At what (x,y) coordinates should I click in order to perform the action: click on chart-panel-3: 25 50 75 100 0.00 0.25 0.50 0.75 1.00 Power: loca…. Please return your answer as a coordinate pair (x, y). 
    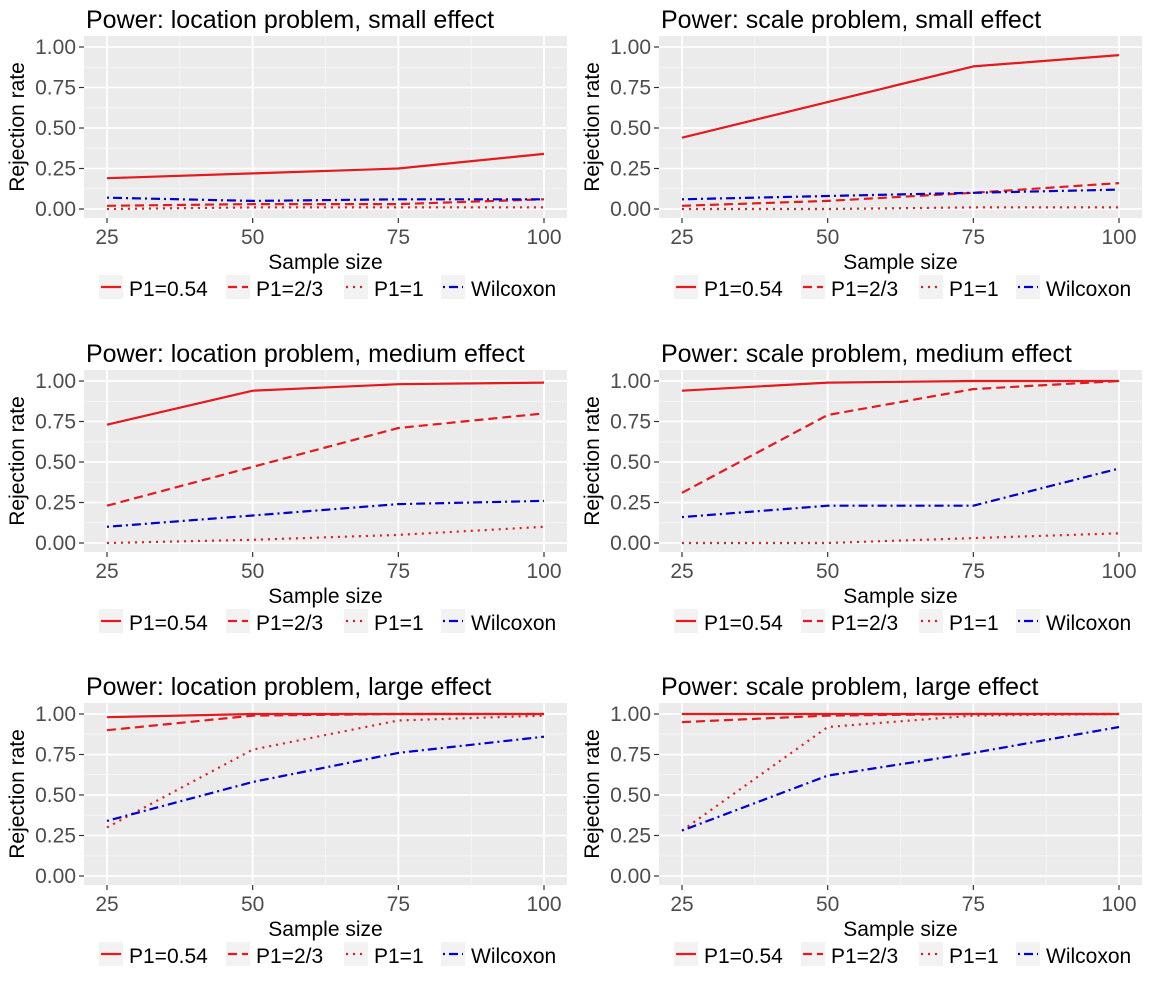
    Looking at the image, I should click on (286, 487).